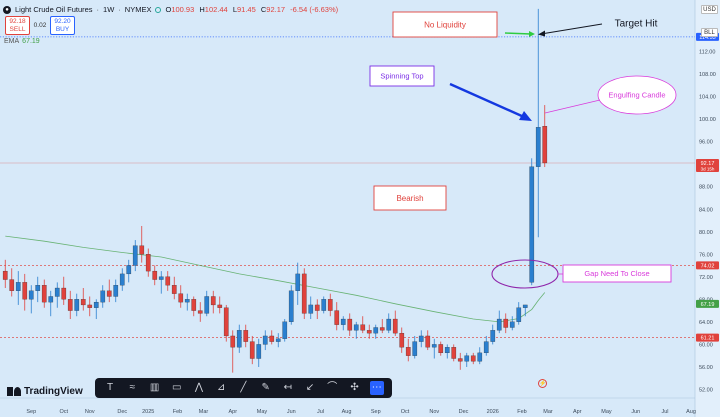 The width and height of the screenshot is (720, 417). Describe the element at coordinates (637, 95) in the screenshot. I see `engulfing-candle-callout` at that location.